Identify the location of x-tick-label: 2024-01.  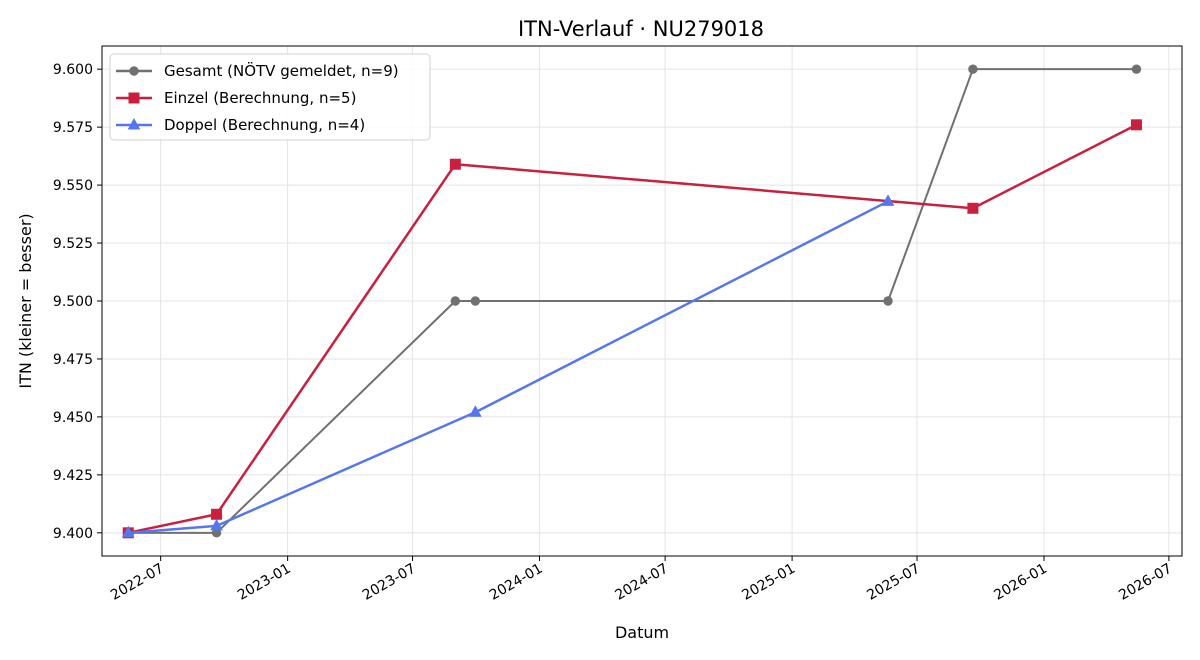
(516, 582).